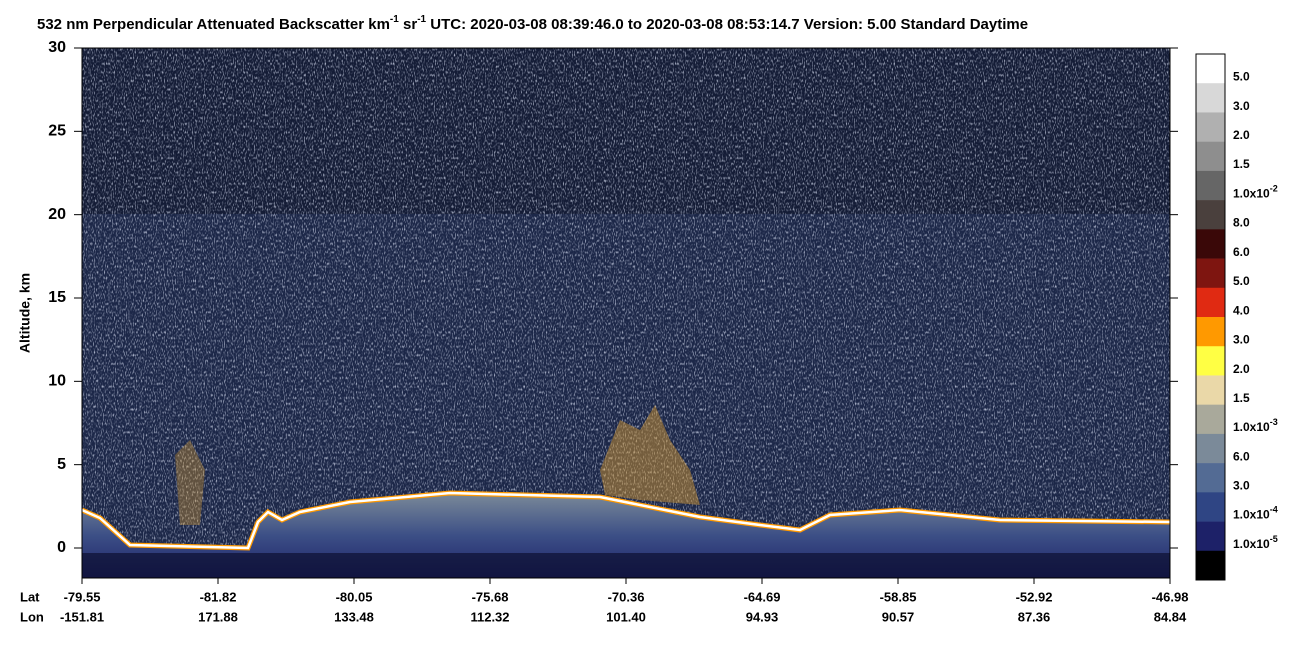  What do you see at coordinates (354, 616) in the screenshot?
I see `x-tick-label: 133.48` at bounding box center [354, 616].